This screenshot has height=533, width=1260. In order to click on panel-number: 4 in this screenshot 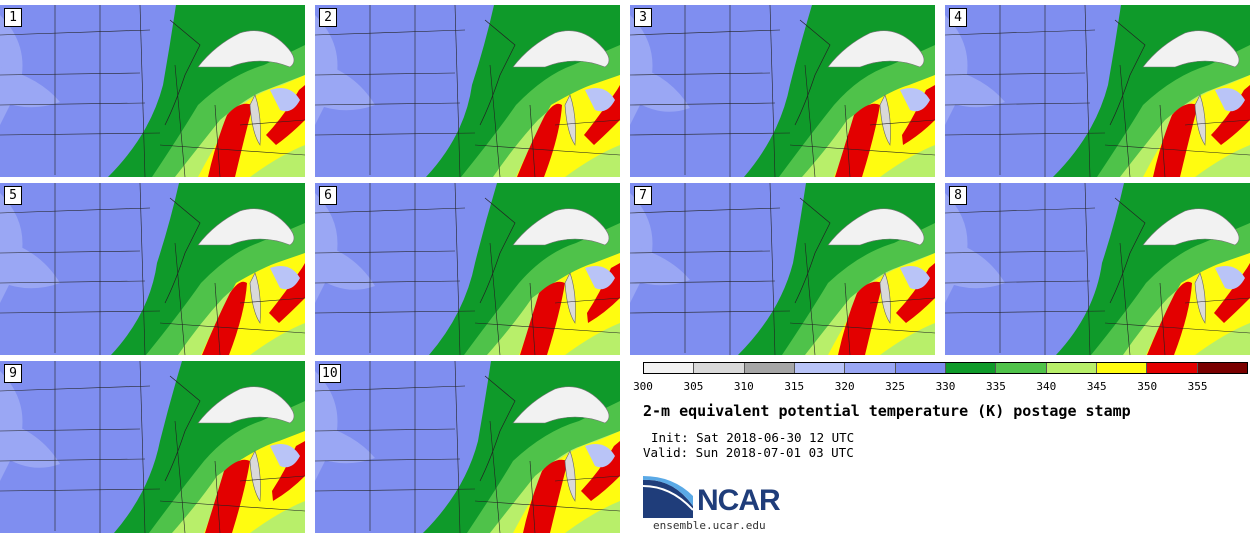, I will do `click(958, 17)`.